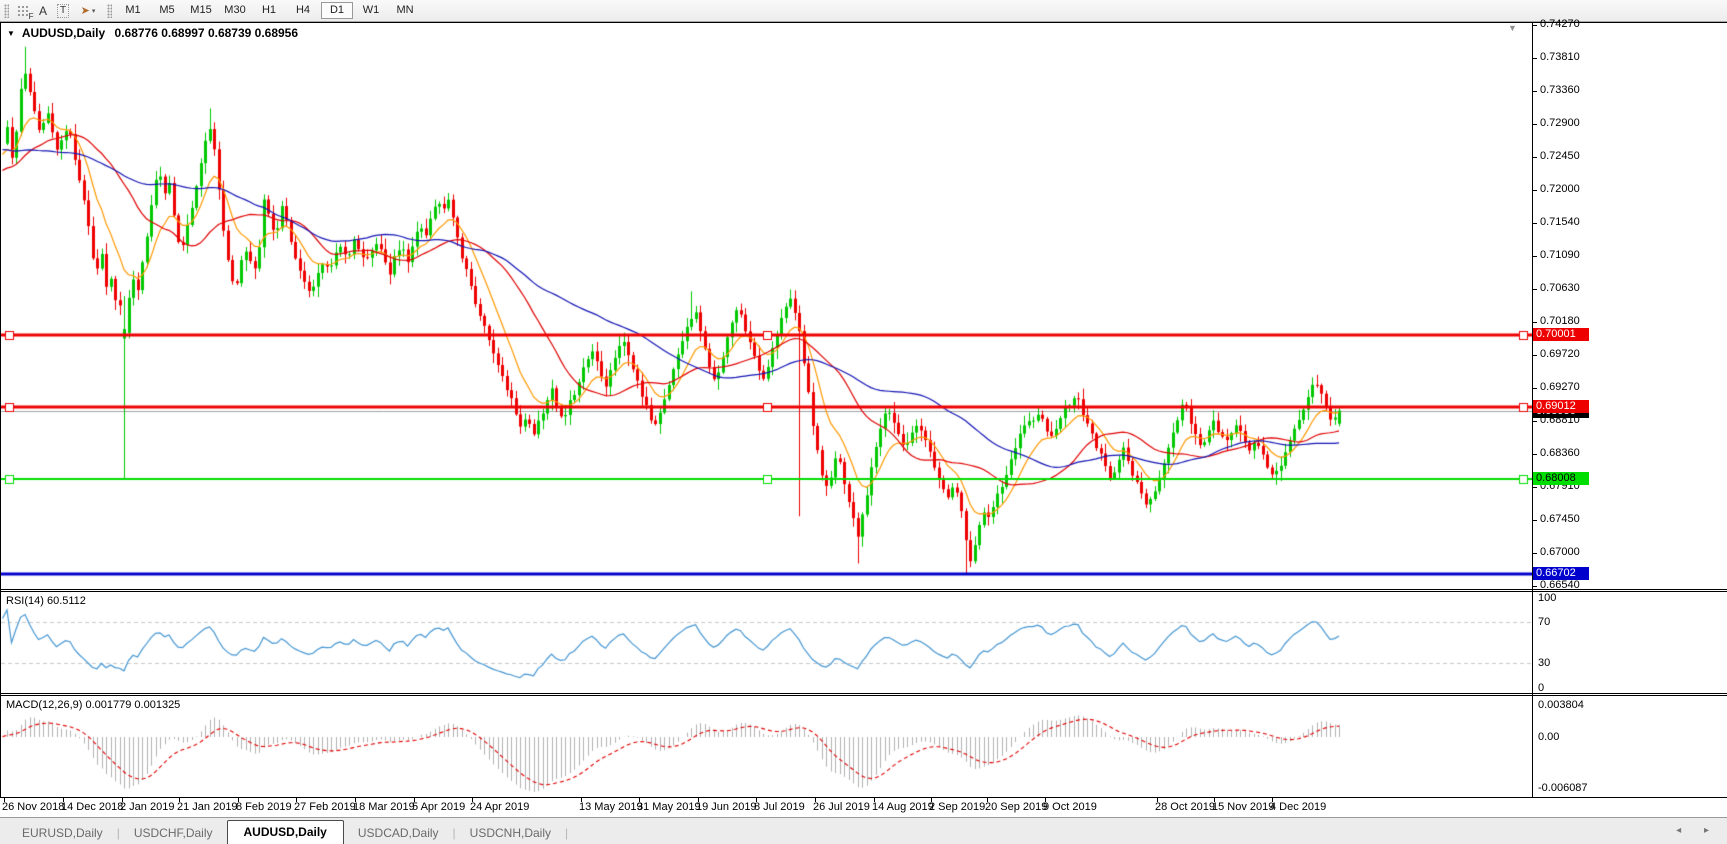  What do you see at coordinates (1560, 354) in the screenshot?
I see `y-axis-tick-label: 0.69720` at bounding box center [1560, 354].